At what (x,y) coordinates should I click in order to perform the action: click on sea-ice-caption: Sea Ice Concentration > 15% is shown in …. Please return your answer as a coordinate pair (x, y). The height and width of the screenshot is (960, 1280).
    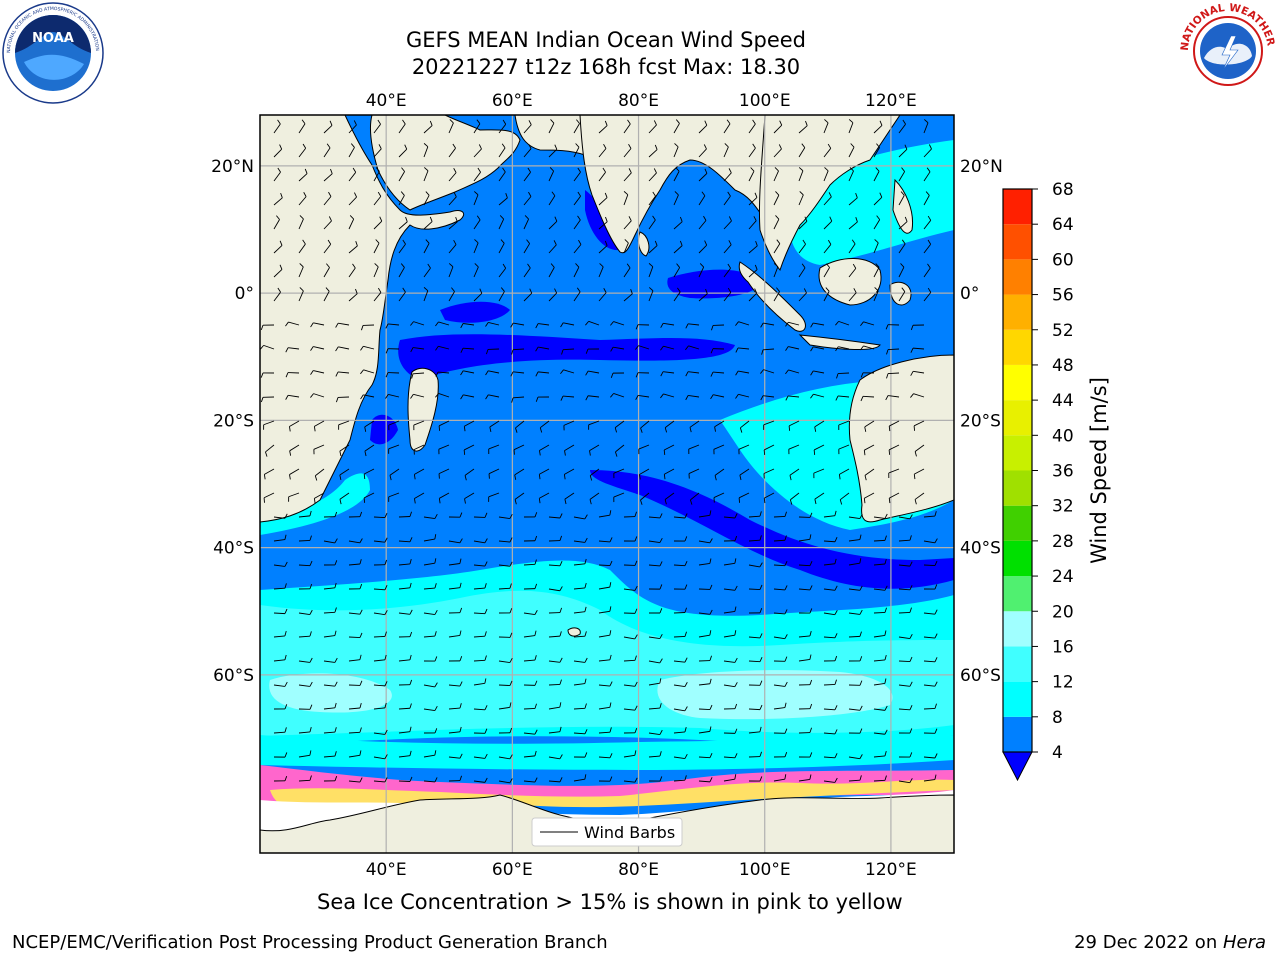
    Looking at the image, I should click on (610, 902).